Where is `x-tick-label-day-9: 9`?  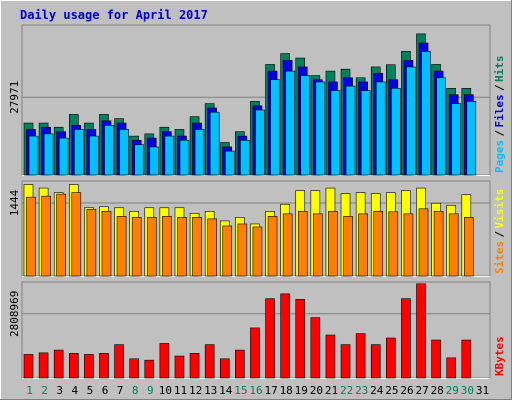 x-tick-label-day-9: 9 is located at coordinates (150, 390).